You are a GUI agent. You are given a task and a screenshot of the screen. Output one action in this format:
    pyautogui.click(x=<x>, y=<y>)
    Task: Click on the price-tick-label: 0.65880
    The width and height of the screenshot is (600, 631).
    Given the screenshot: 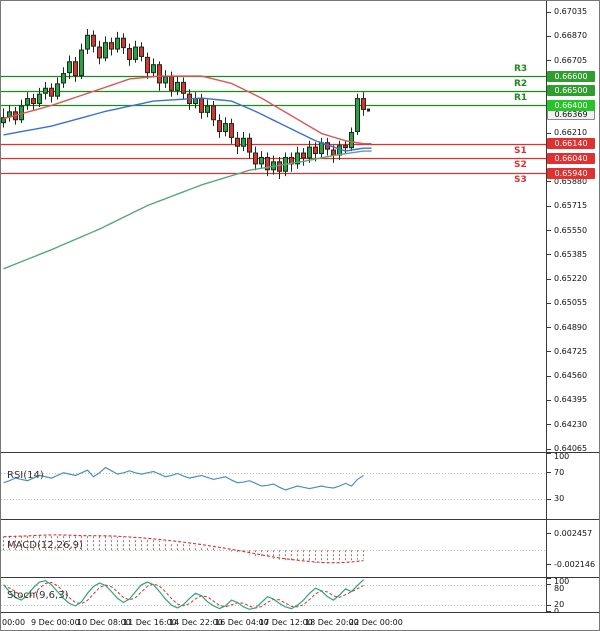 What is the action you would take?
    pyautogui.click(x=571, y=181)
    